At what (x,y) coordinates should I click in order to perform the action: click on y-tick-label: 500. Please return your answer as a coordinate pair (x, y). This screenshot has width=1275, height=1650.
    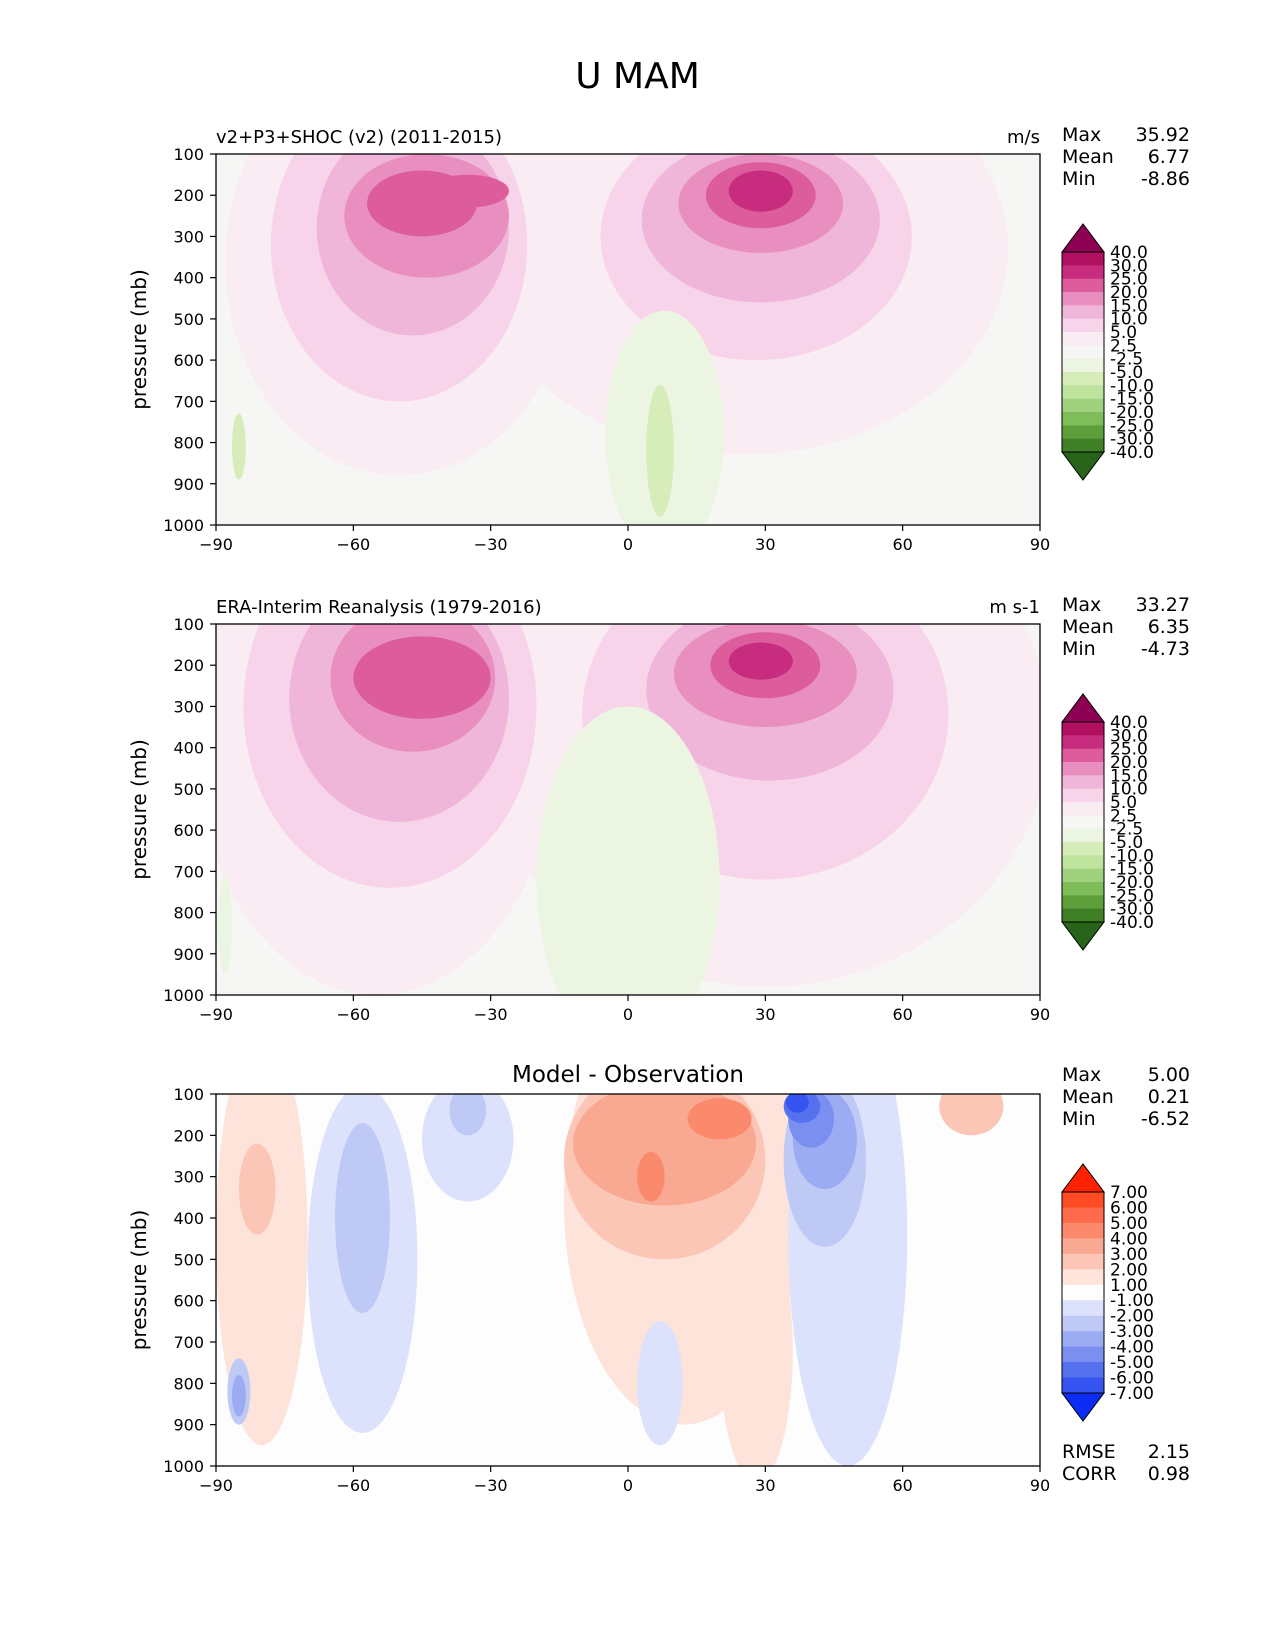
    Looking at the image, I should click on (188, 789).